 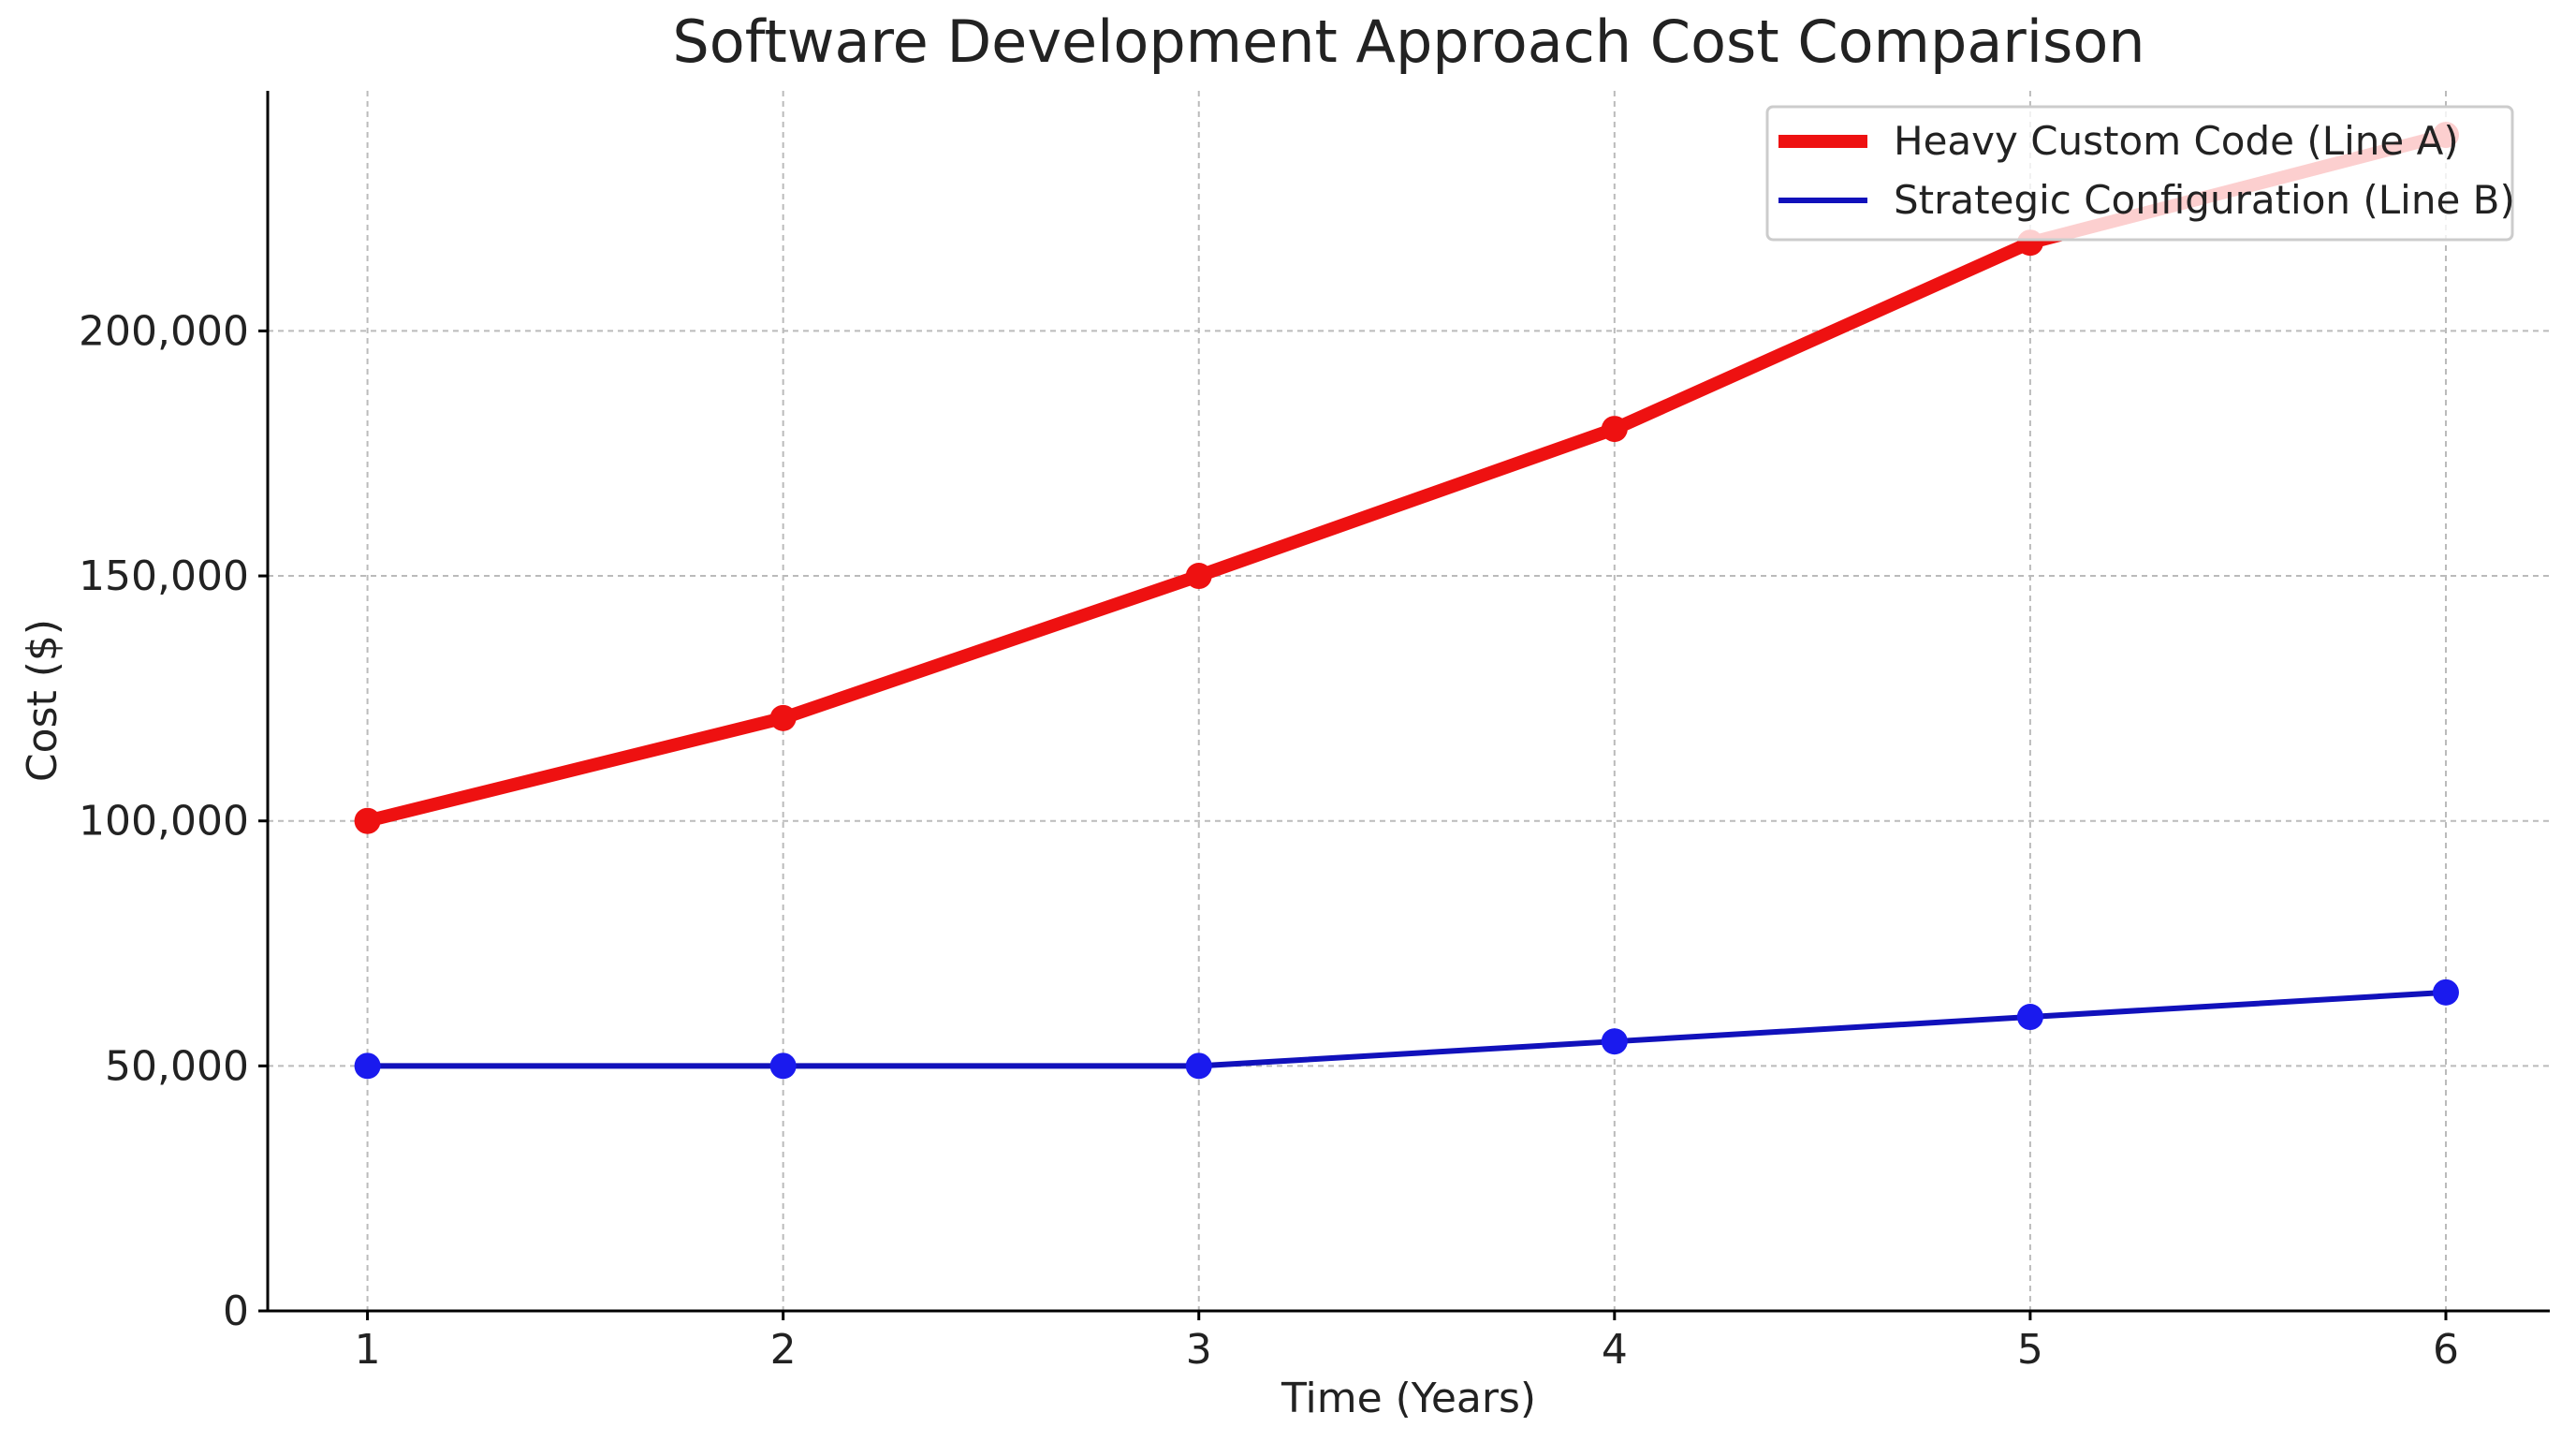 I want to click on y-tick-label: 150,000, so click(x=164, y=576).